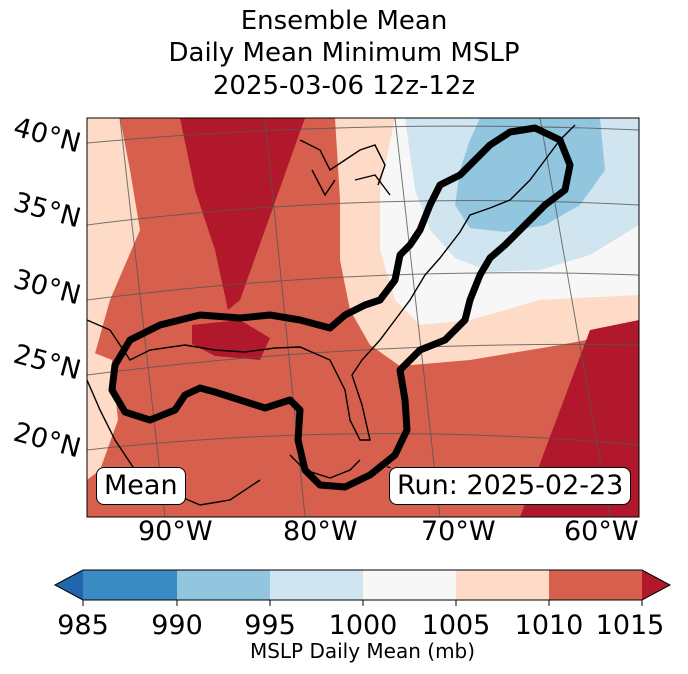  Describe the element at coordinates (47, 363) in the screenshot. I see `lat-label-25: 25°N` at that location.